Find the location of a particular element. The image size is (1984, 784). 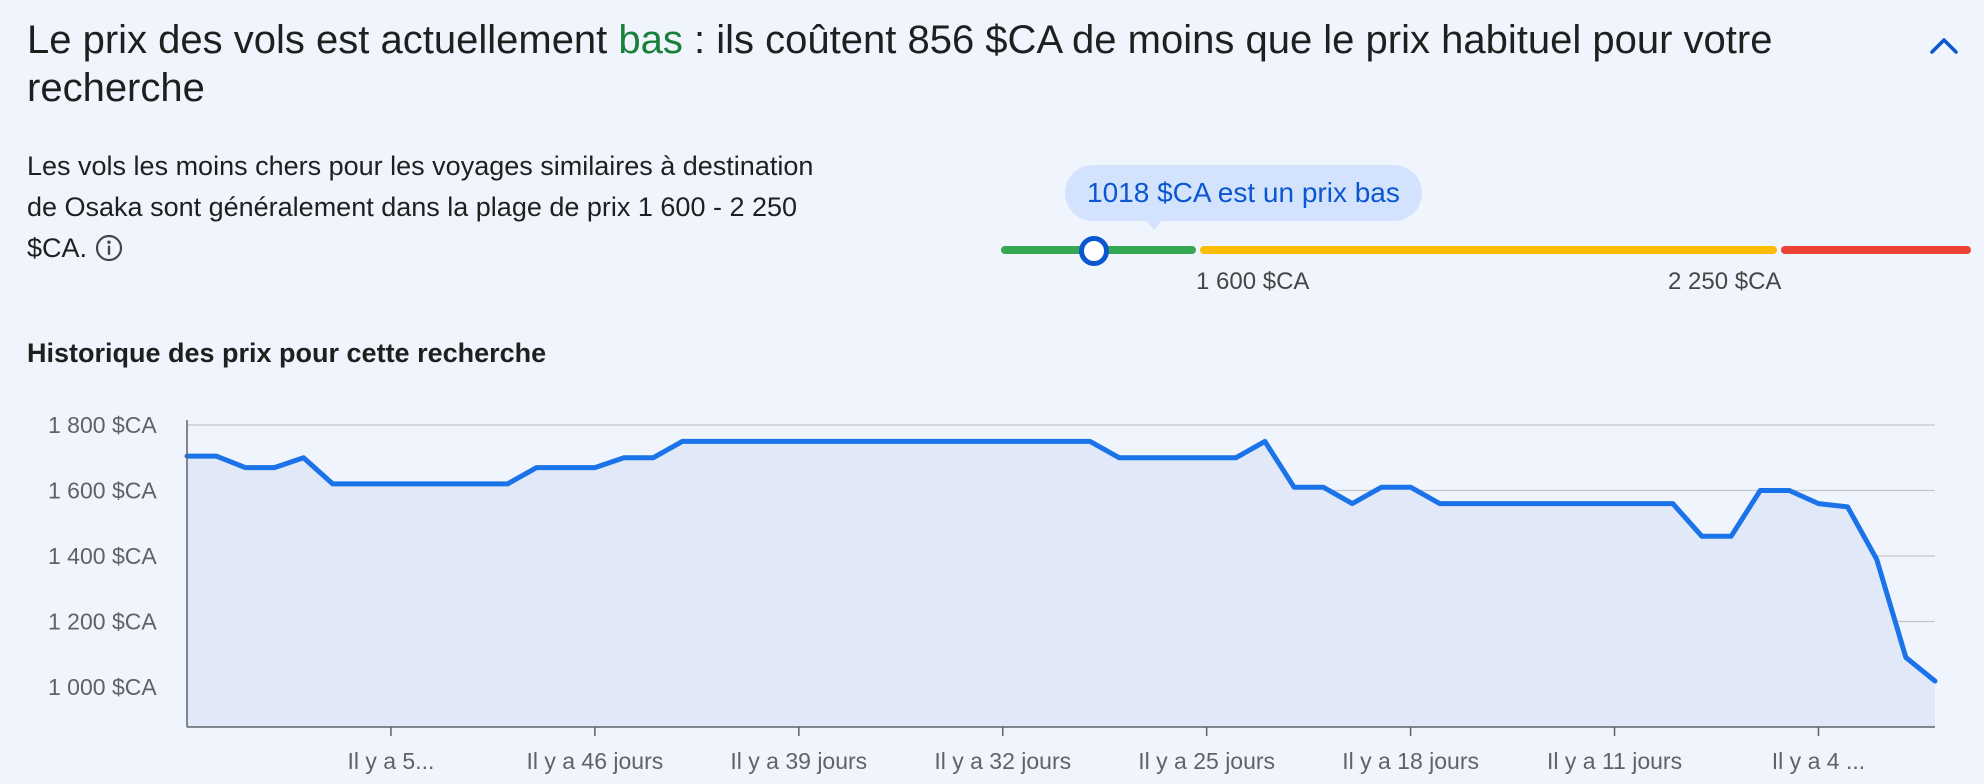

x-tick-label: Il y a 25 jours is located at coordinates (1206, 761).